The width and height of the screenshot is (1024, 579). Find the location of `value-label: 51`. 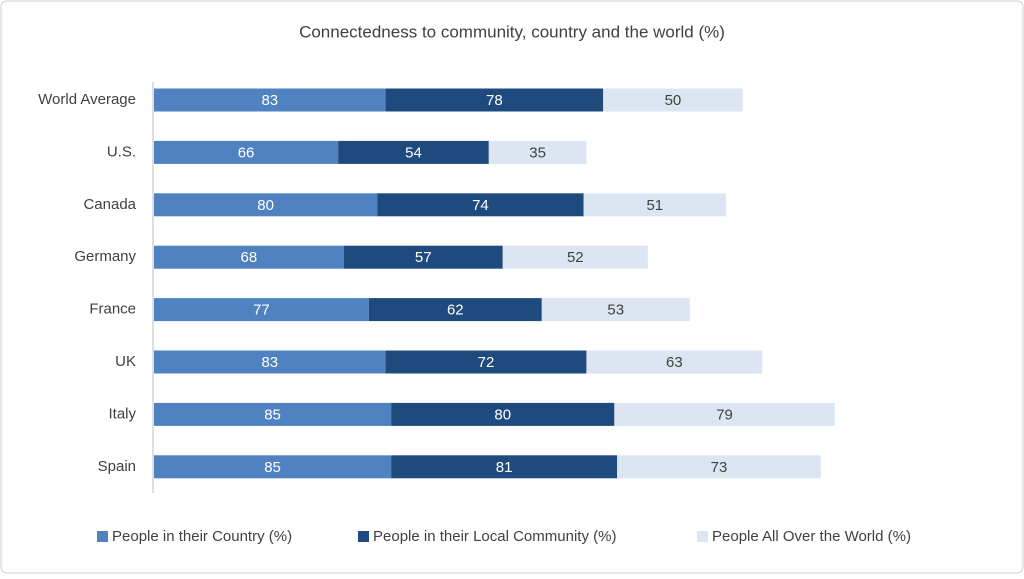

value-label: 51 is located at coordinates (654, 205).